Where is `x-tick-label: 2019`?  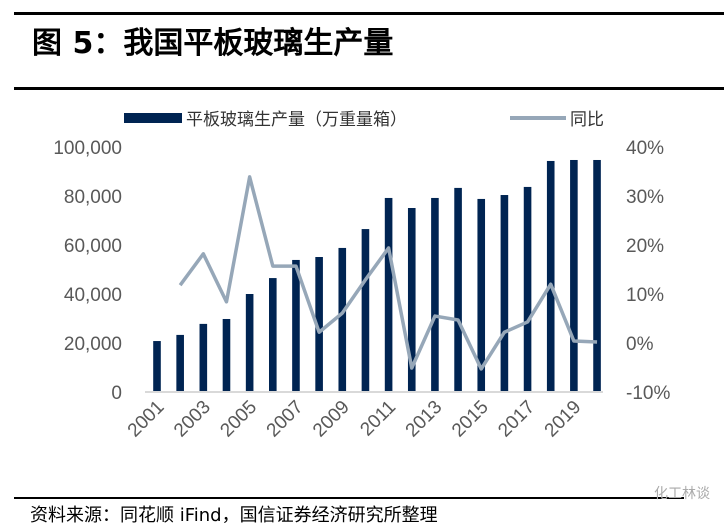 x-tick-label: 2019 is located at coordinates (563, 419).